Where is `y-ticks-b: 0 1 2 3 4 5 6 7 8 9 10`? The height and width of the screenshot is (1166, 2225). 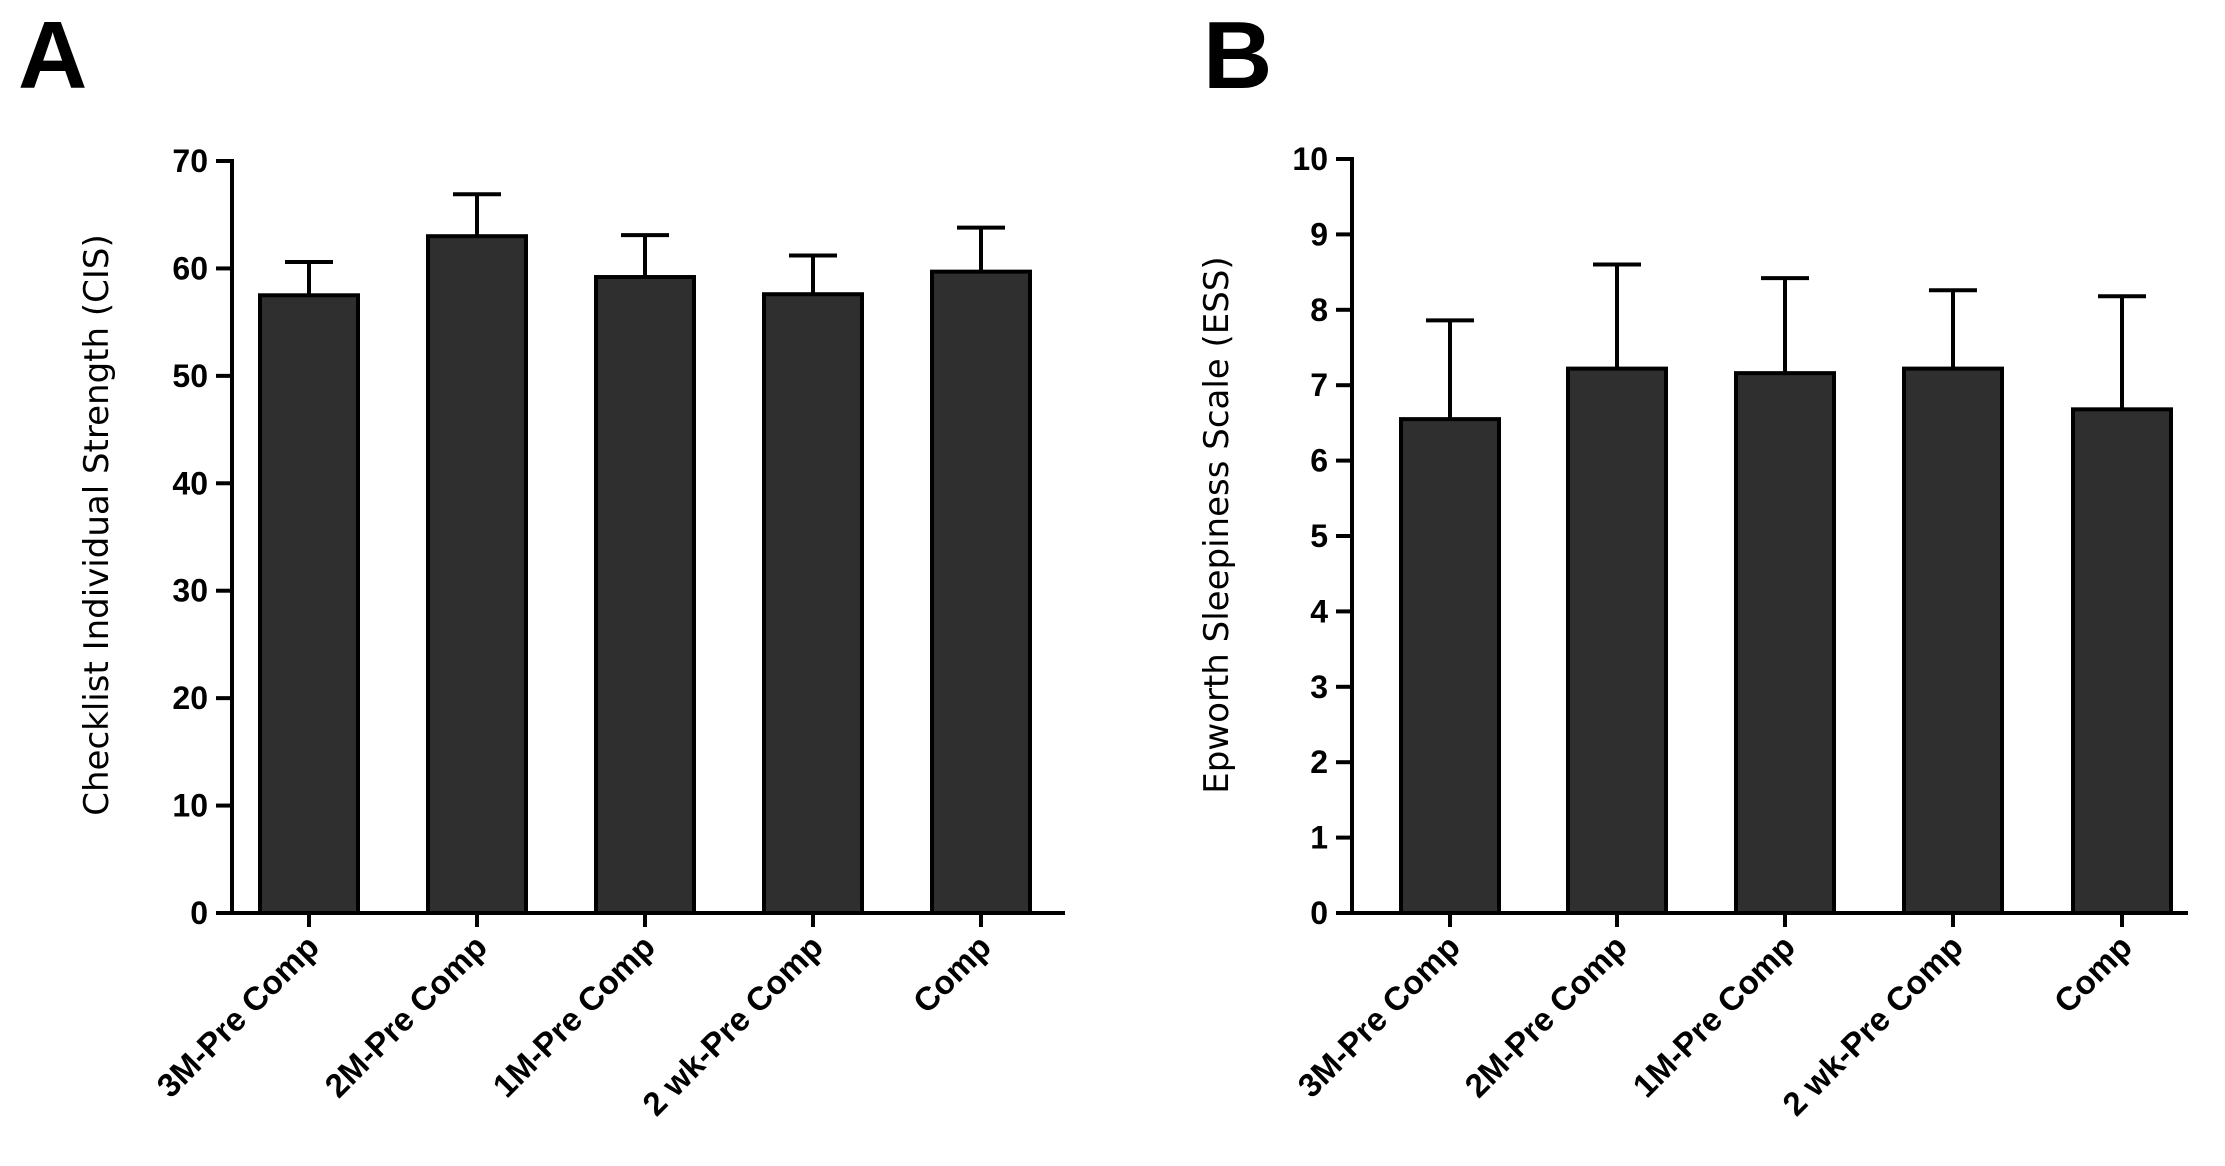
y-ticks-b: 0 1 2 3 4 5 6 7 8 9 10 is located at coordinates (1322, 536).